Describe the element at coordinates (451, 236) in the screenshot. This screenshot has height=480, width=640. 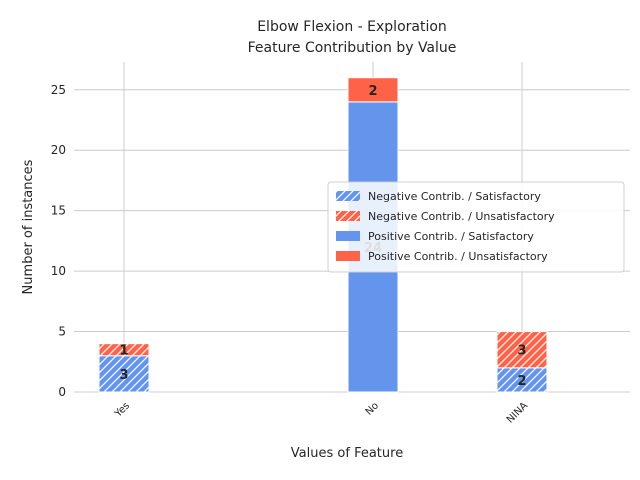
I see `legend-entry: Positive Contrib. / Satisfactory` at that location.